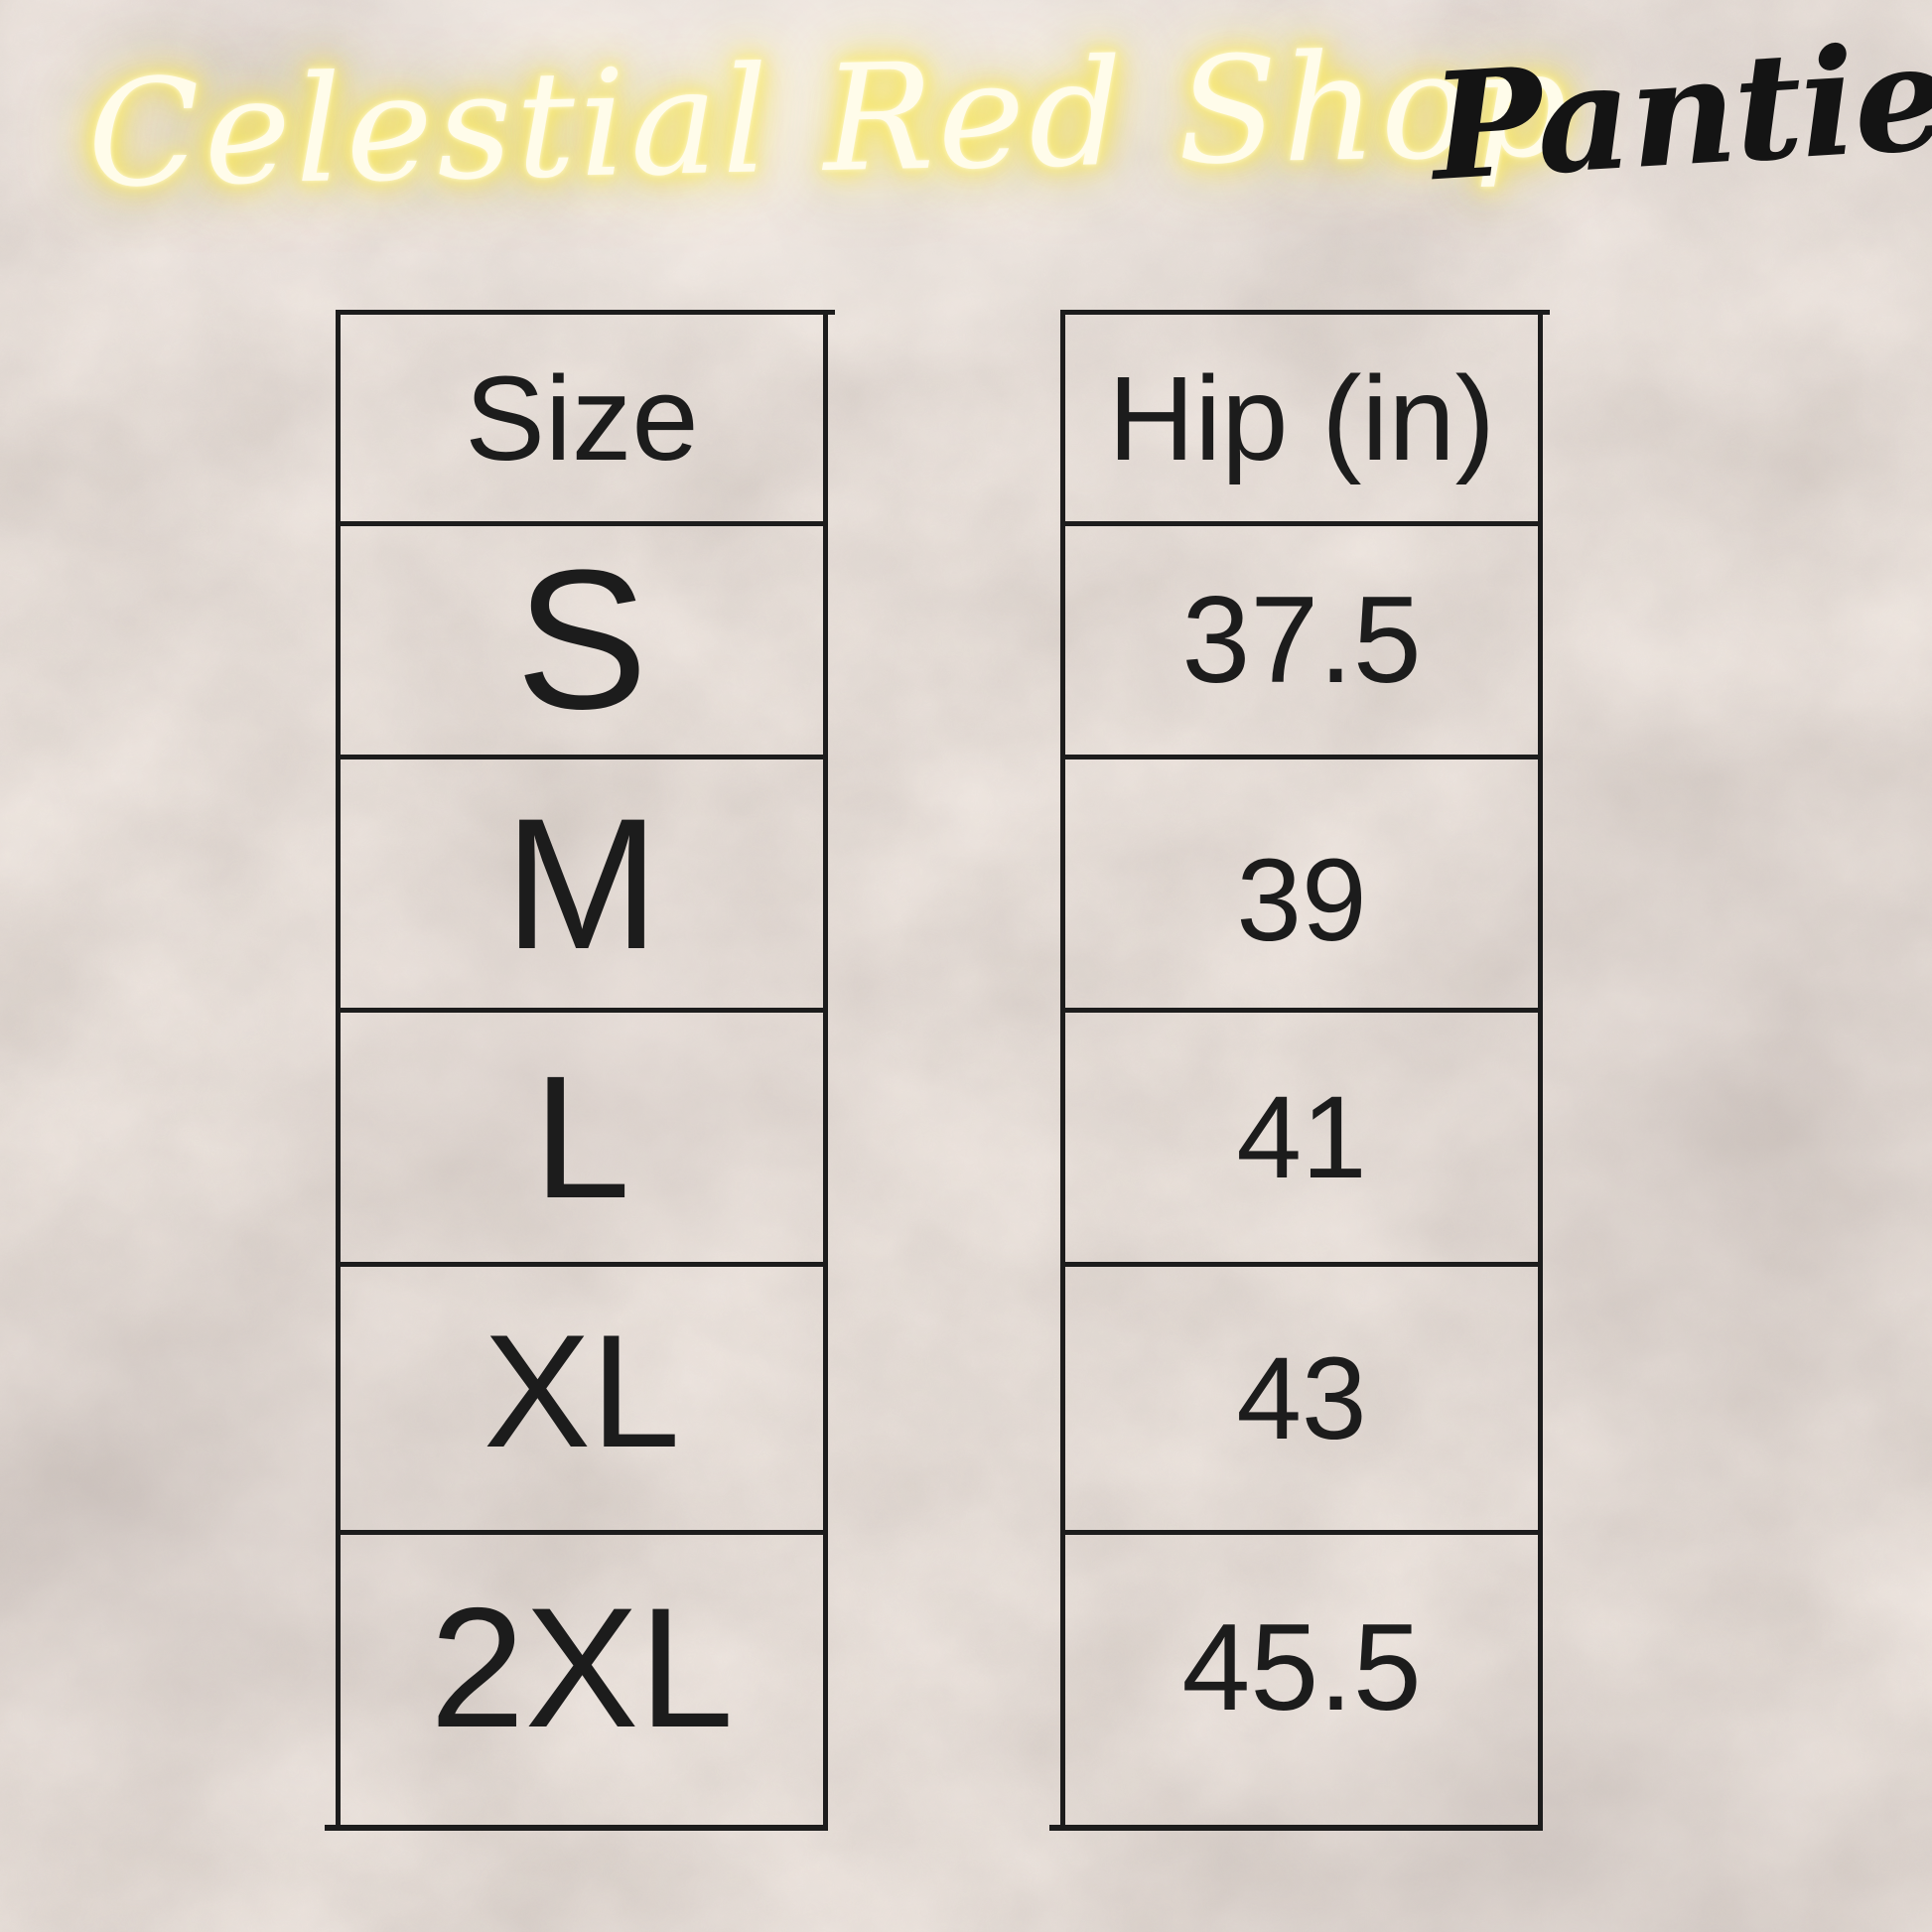 This screenshot has height=1932, width=1932. What do you see at coordinates (582, 882) in the screenshot?
I see `size-cell: M` at bounding box center [582, 882].